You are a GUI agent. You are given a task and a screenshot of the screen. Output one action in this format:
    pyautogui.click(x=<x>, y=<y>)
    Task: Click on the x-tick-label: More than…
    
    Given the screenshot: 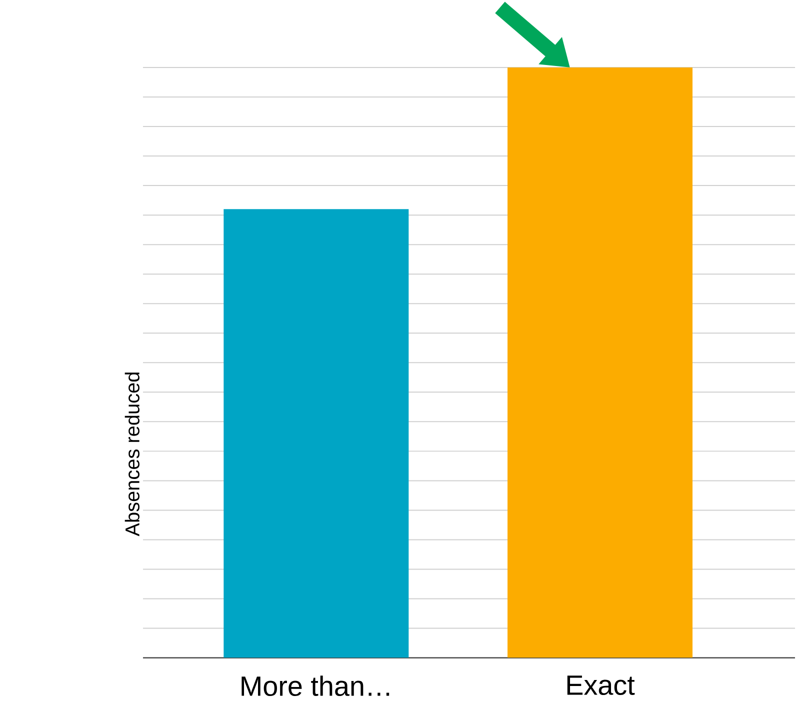 What is the action you would take?
    pyautogui.click(x=316, y=686)
    